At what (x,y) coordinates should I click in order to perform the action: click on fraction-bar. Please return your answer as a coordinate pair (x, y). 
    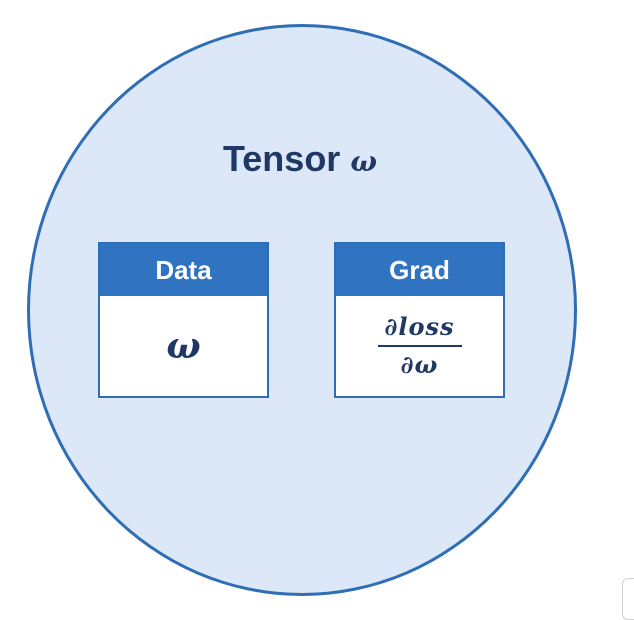
    Looking at the image, I should click on (419, 346).